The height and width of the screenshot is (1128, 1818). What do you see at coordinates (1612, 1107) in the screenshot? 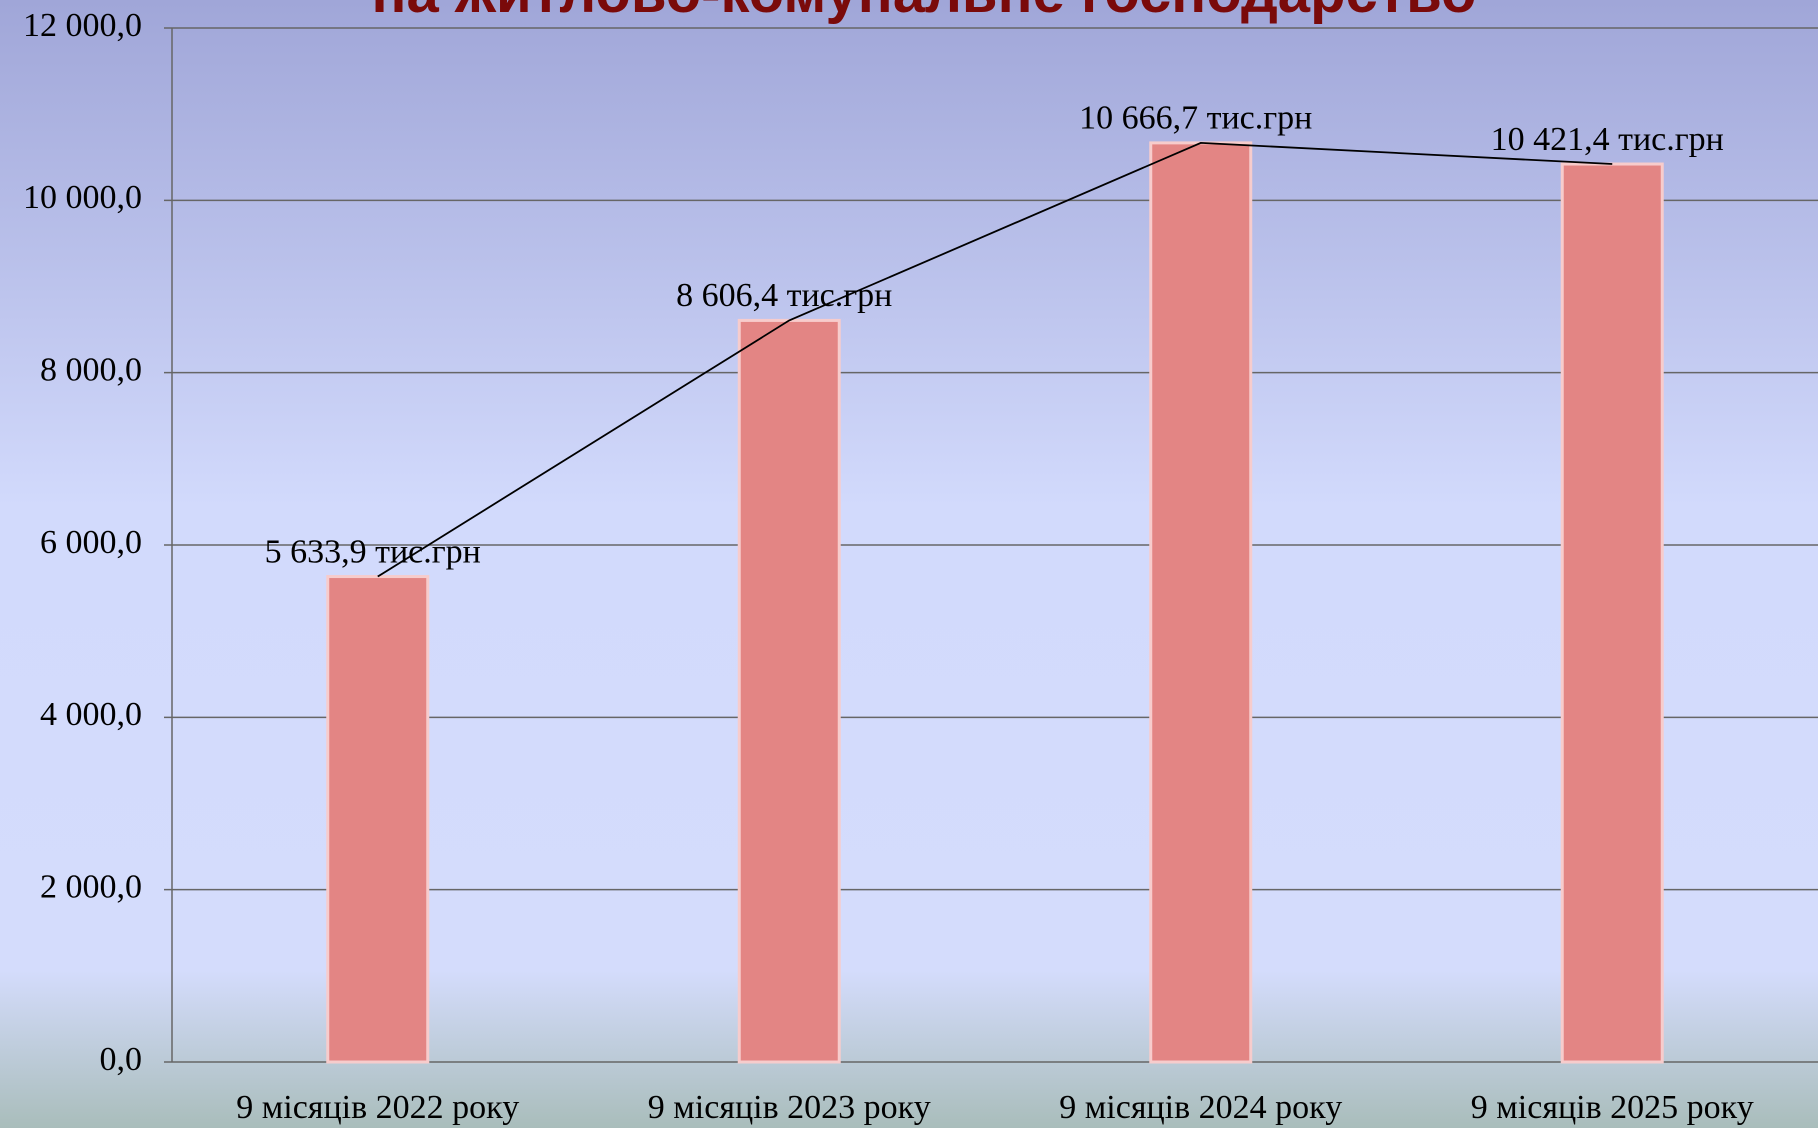
I see `x-tick-label: 9 місяців 2025 року` at bounding box center [1612, 1107].